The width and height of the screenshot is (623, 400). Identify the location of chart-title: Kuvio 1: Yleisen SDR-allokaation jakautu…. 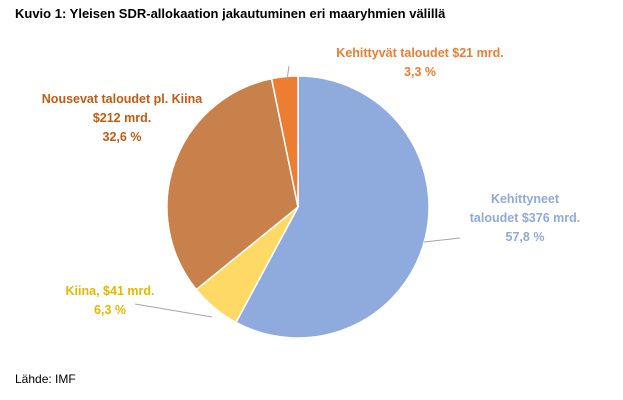
(230, 13).